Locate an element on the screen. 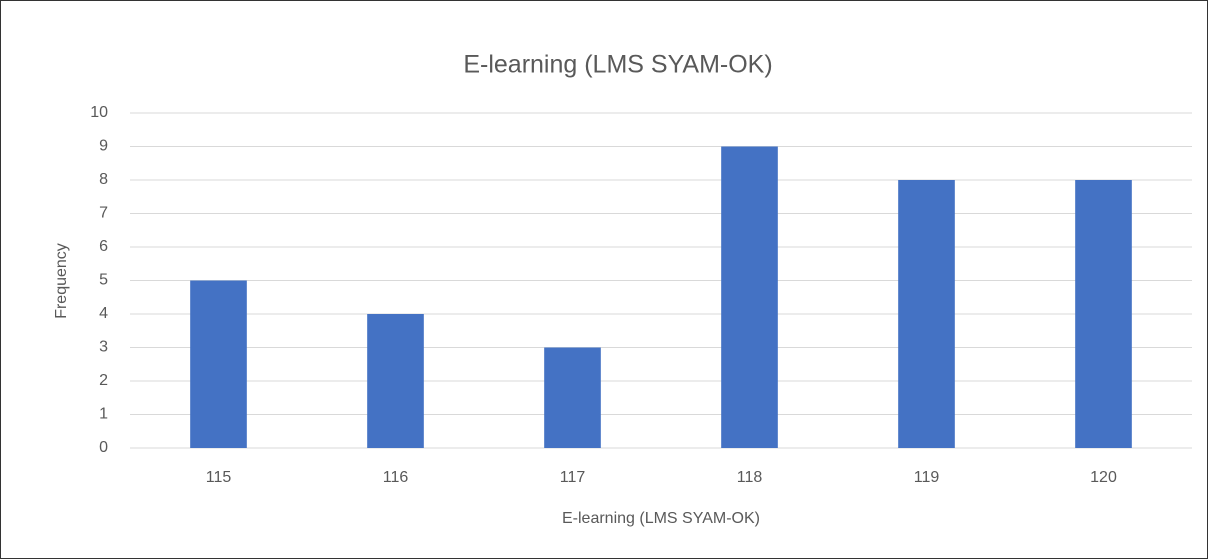  y-tick-label: 2 is located at coordinates (103, 380).